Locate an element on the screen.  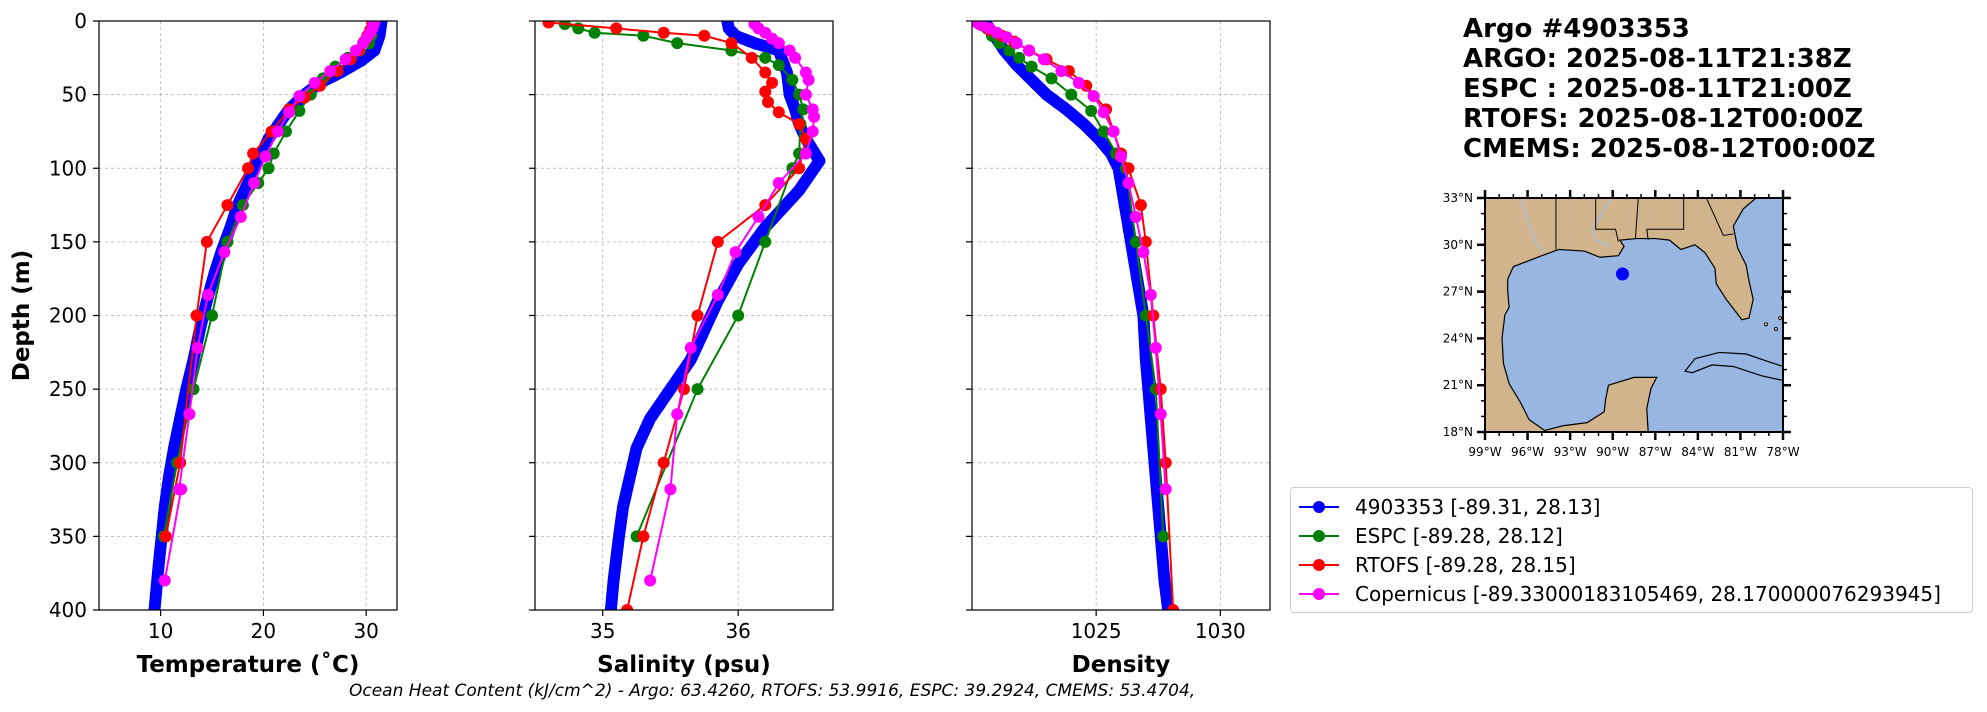
series-line-copernicus is located at coordinates (269, 301).